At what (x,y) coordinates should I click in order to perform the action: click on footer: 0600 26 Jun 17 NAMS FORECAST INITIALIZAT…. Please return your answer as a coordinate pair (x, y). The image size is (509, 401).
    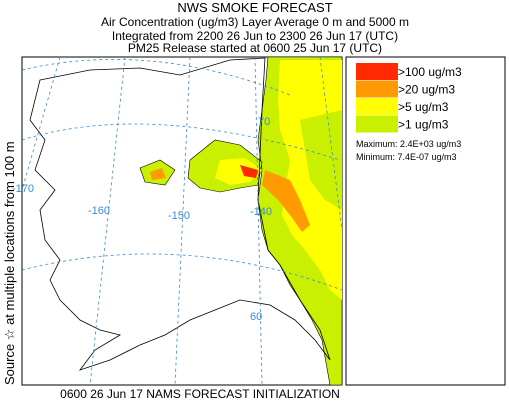
    Looking at the image, I should click on (200, 394).